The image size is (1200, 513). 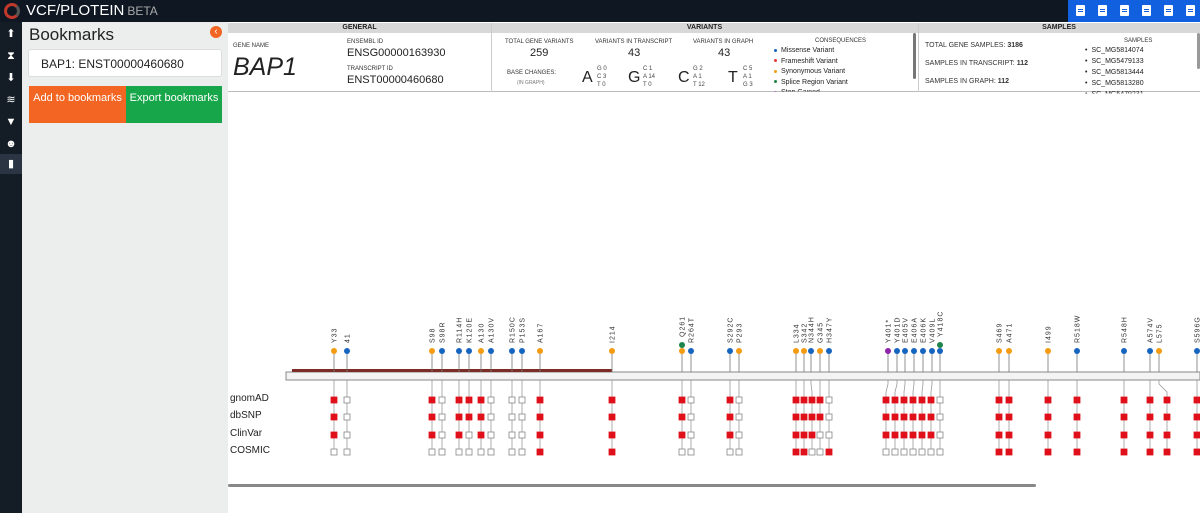 I want to click on variant-site: E406A, so click(x=914, y=386).